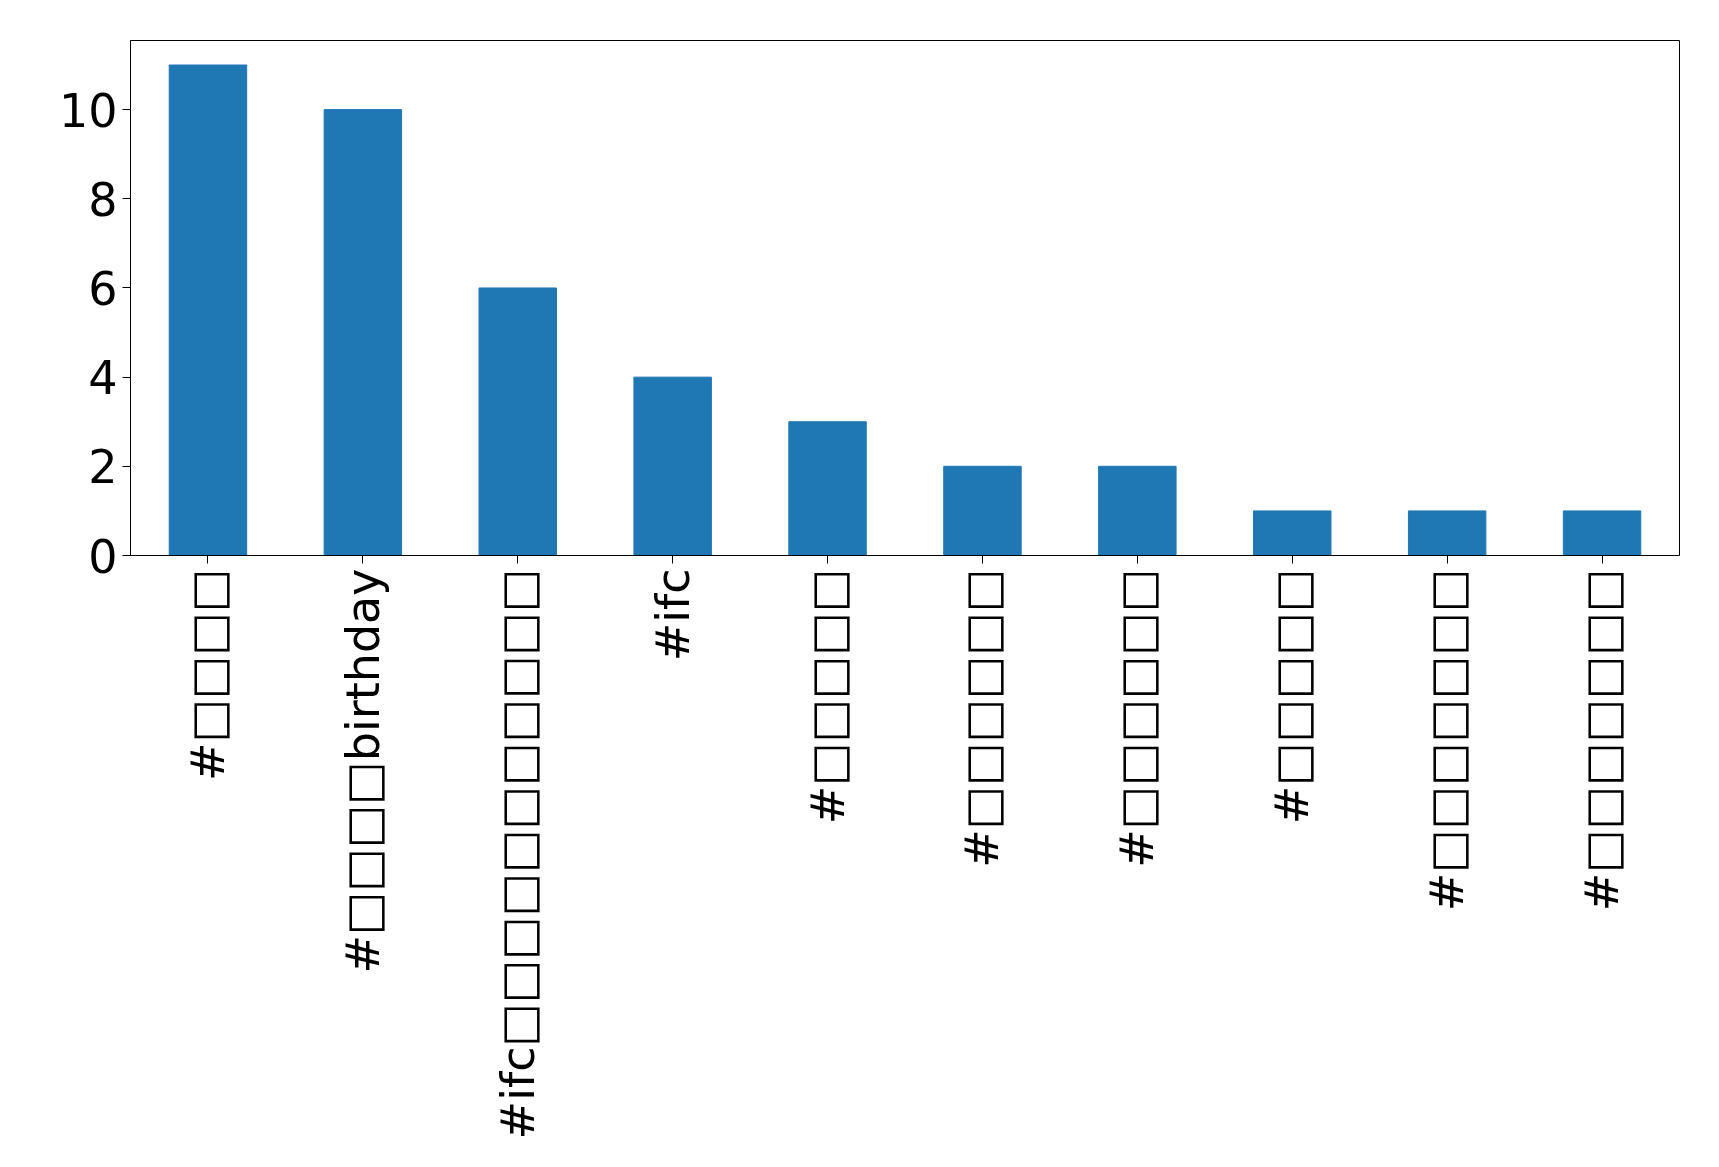 This screenshot has width=1719, height=1167. Describe the element at coordinates (517, 854) in the screenshot. I see `x-tick-label: #ifc□□□□□□□□□□□` at that location.